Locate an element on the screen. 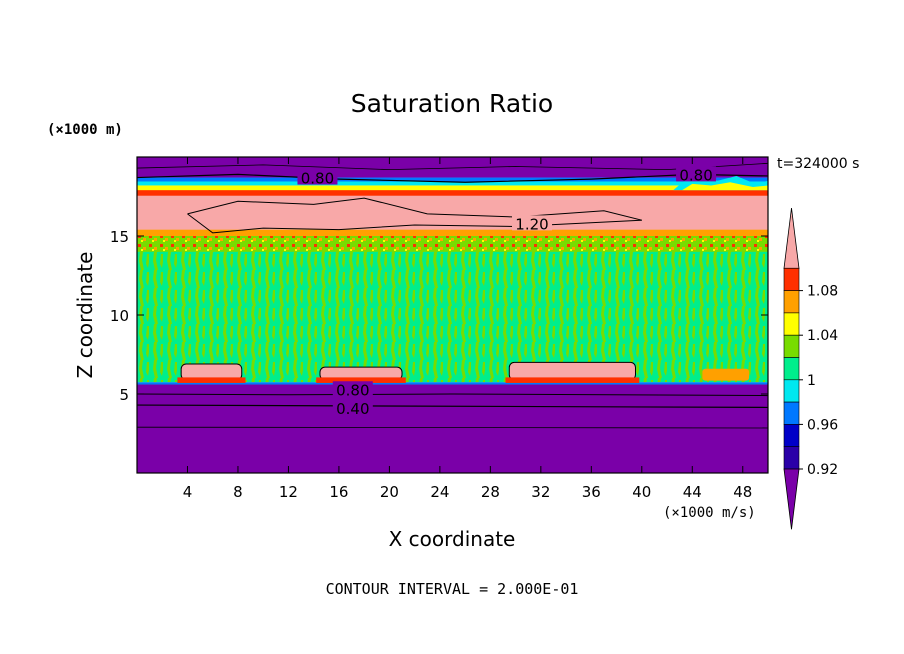 The width and height of the screenshot is (904, 654). y-tick-label: 15 is located at coordinates (119, 237).